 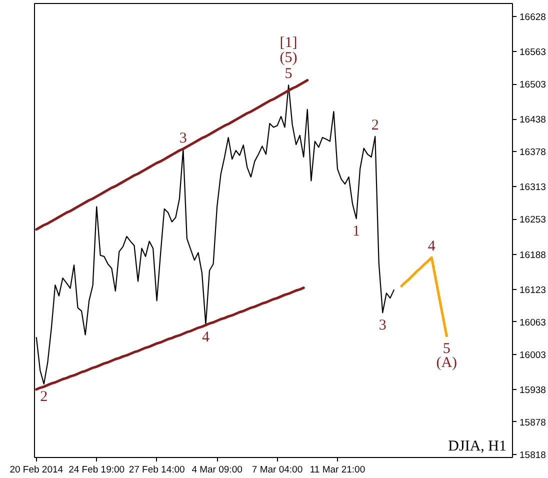 What do you see at coordinates (533, 52) in the screenshot?
I see `y-tick-label: 16563` at bounding box center [533, 52].